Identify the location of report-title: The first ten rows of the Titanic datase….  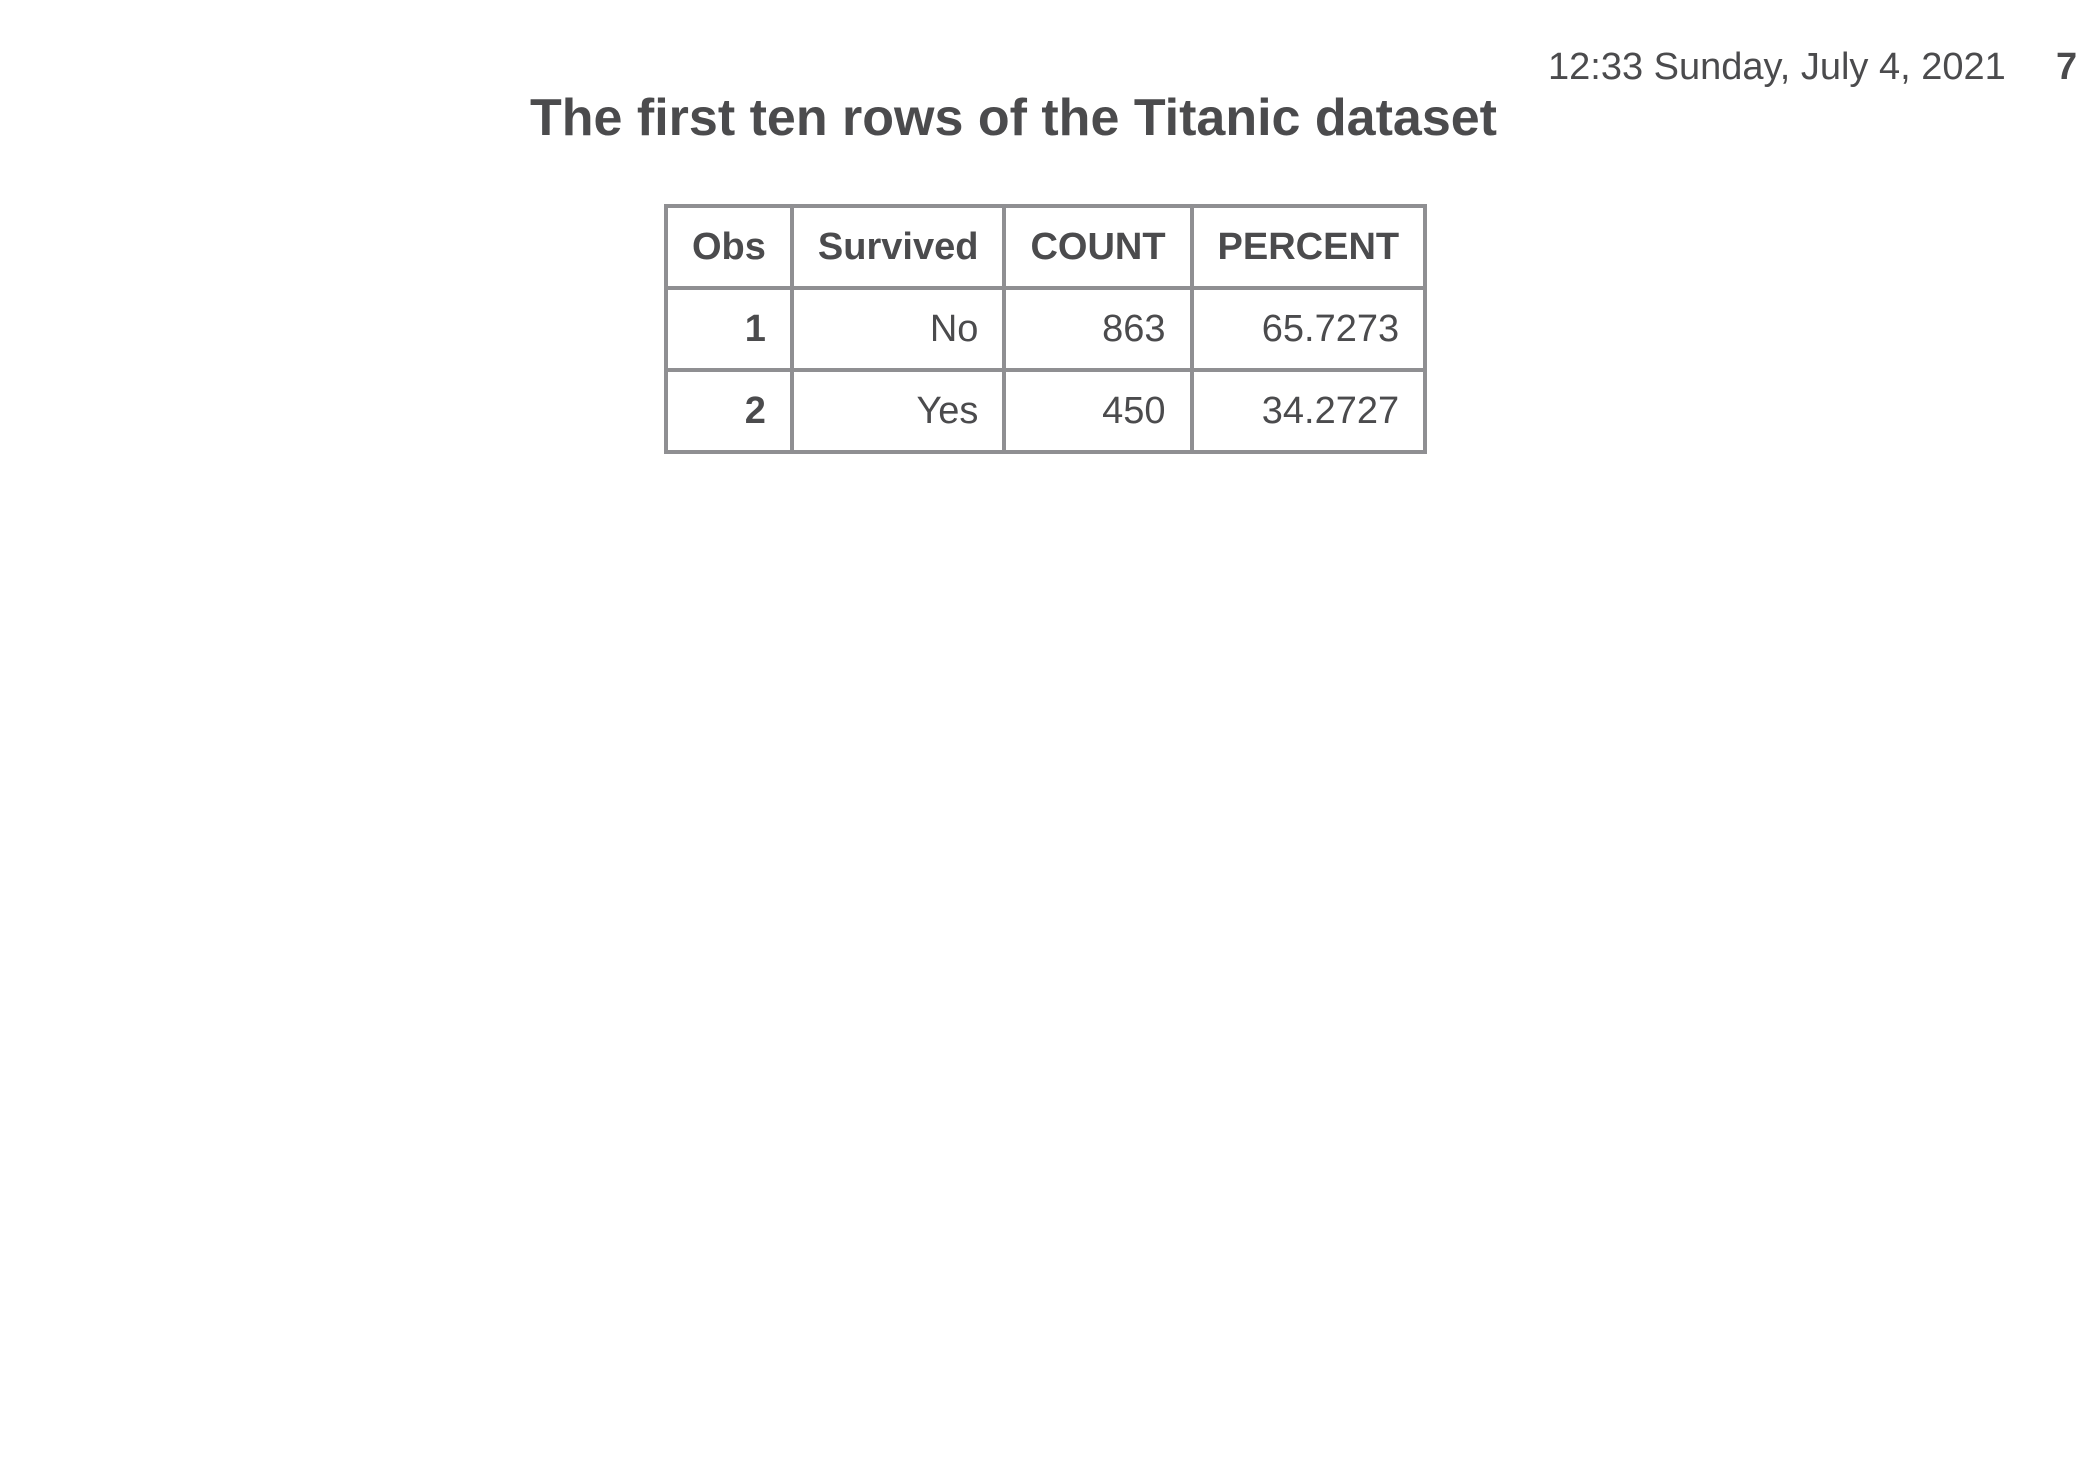
(1013, 118).